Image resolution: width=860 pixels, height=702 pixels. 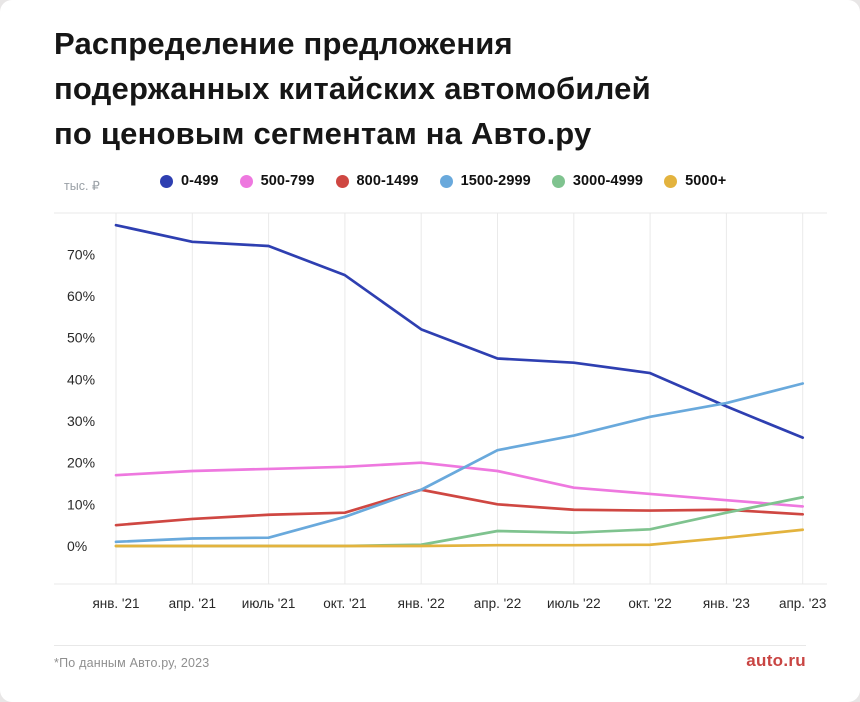 What do you see at coordinates (497, 603) in the screenshot?
I see `x-tick-label: апр. '22` at bounding box center [497, 603].